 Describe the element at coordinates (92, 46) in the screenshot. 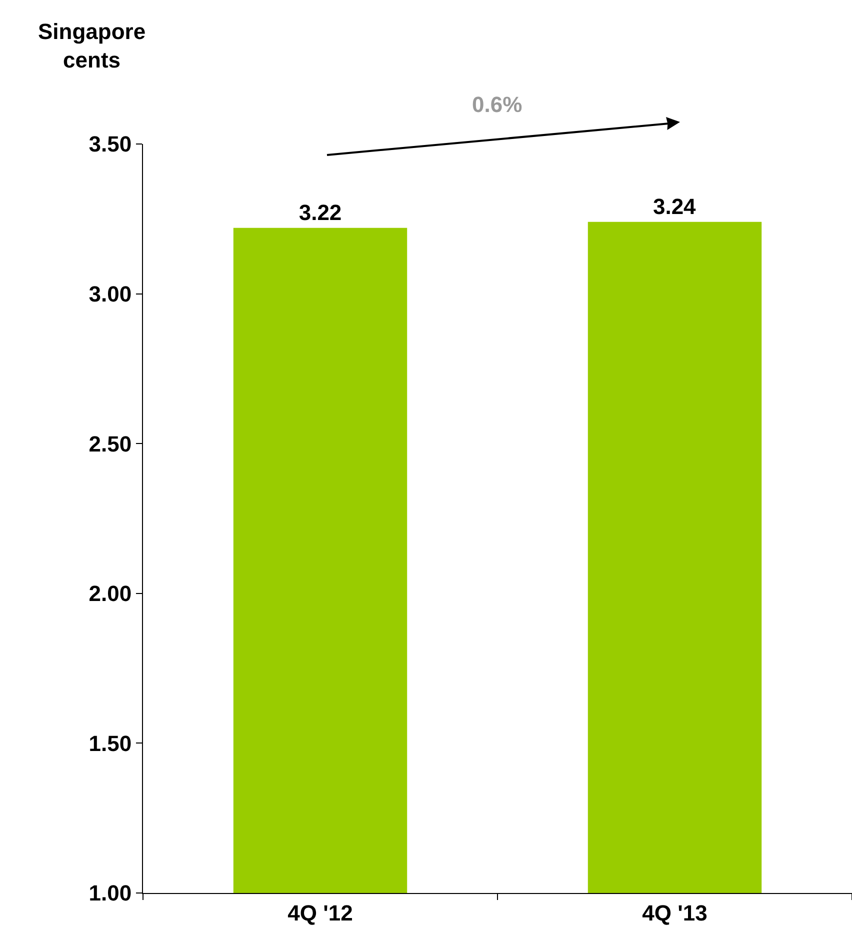

I see `y-axis-title: Singapore cents` at that location.